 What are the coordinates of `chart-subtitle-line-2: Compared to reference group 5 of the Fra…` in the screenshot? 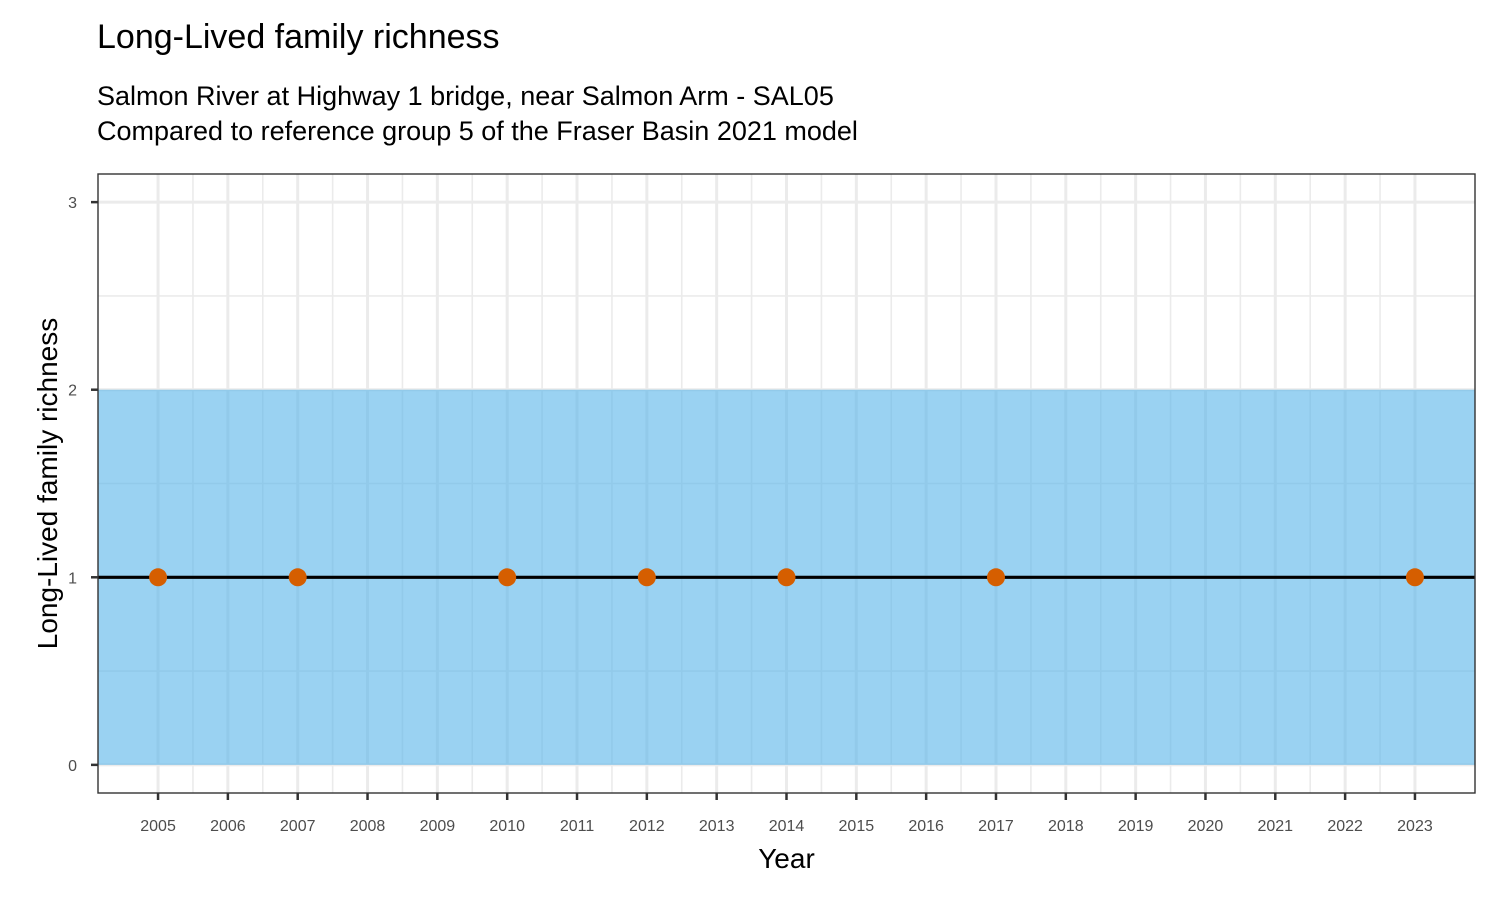 It's located at (477, 131).